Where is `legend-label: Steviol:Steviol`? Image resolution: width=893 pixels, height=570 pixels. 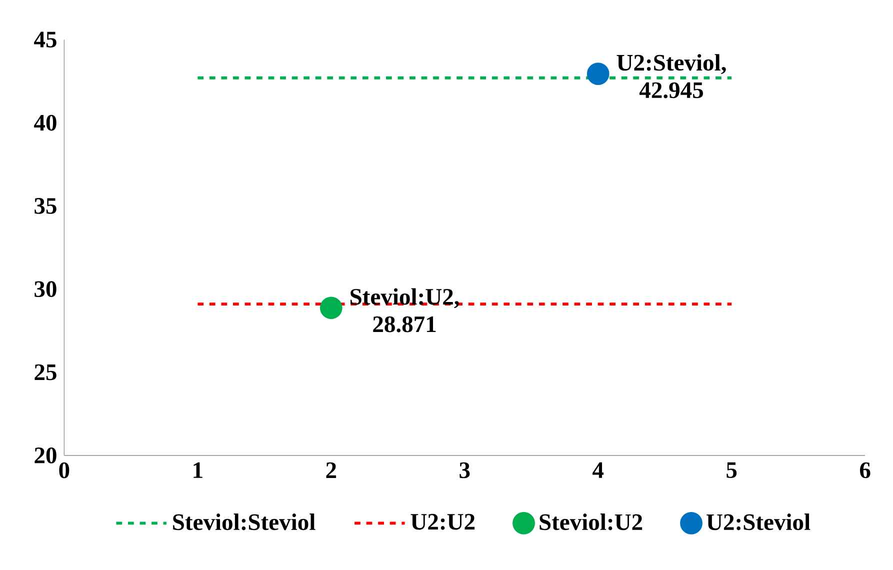 legend-label: Steviol:Steviol is located at coordinates (244, 522).